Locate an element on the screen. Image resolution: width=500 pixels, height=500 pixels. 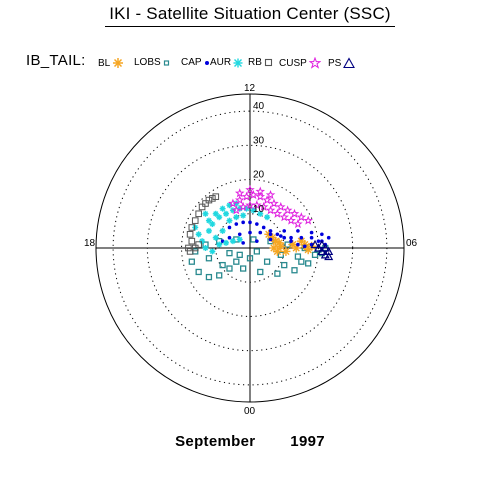
legend-label-bl: BL is located at coordinates (104, 63).